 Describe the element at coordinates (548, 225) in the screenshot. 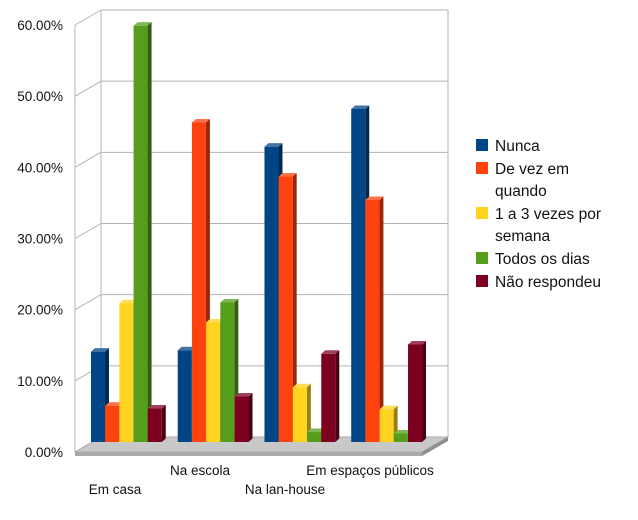

I see `legend-label: 1 a 3 vezes por semana` at that location.